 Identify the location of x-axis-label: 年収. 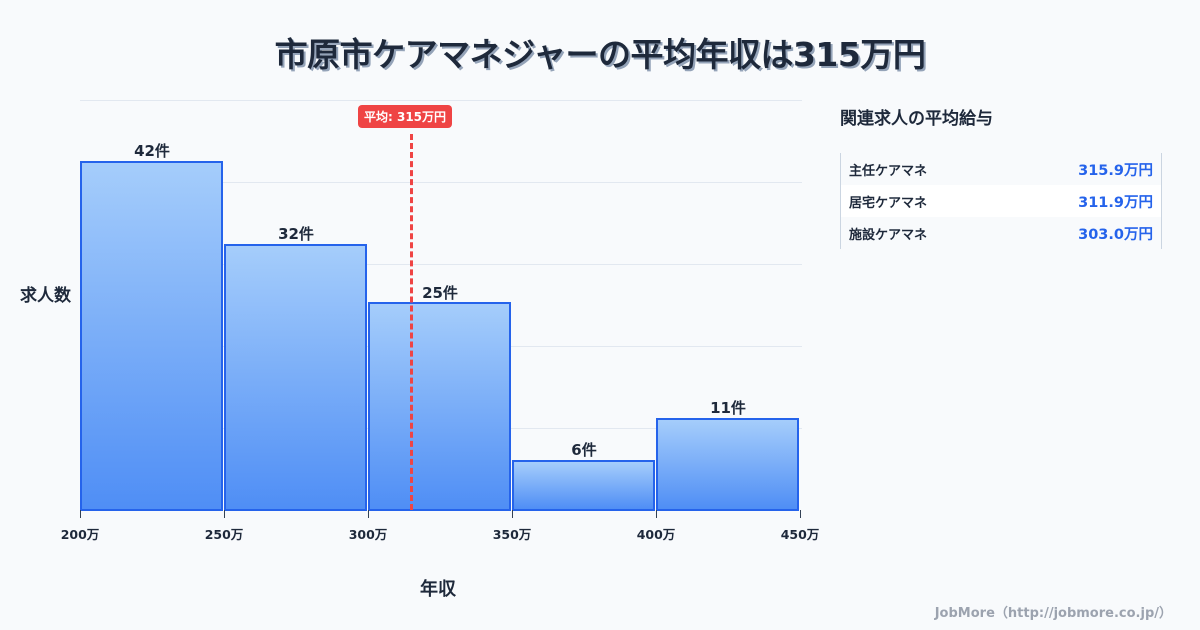
(438, 589).